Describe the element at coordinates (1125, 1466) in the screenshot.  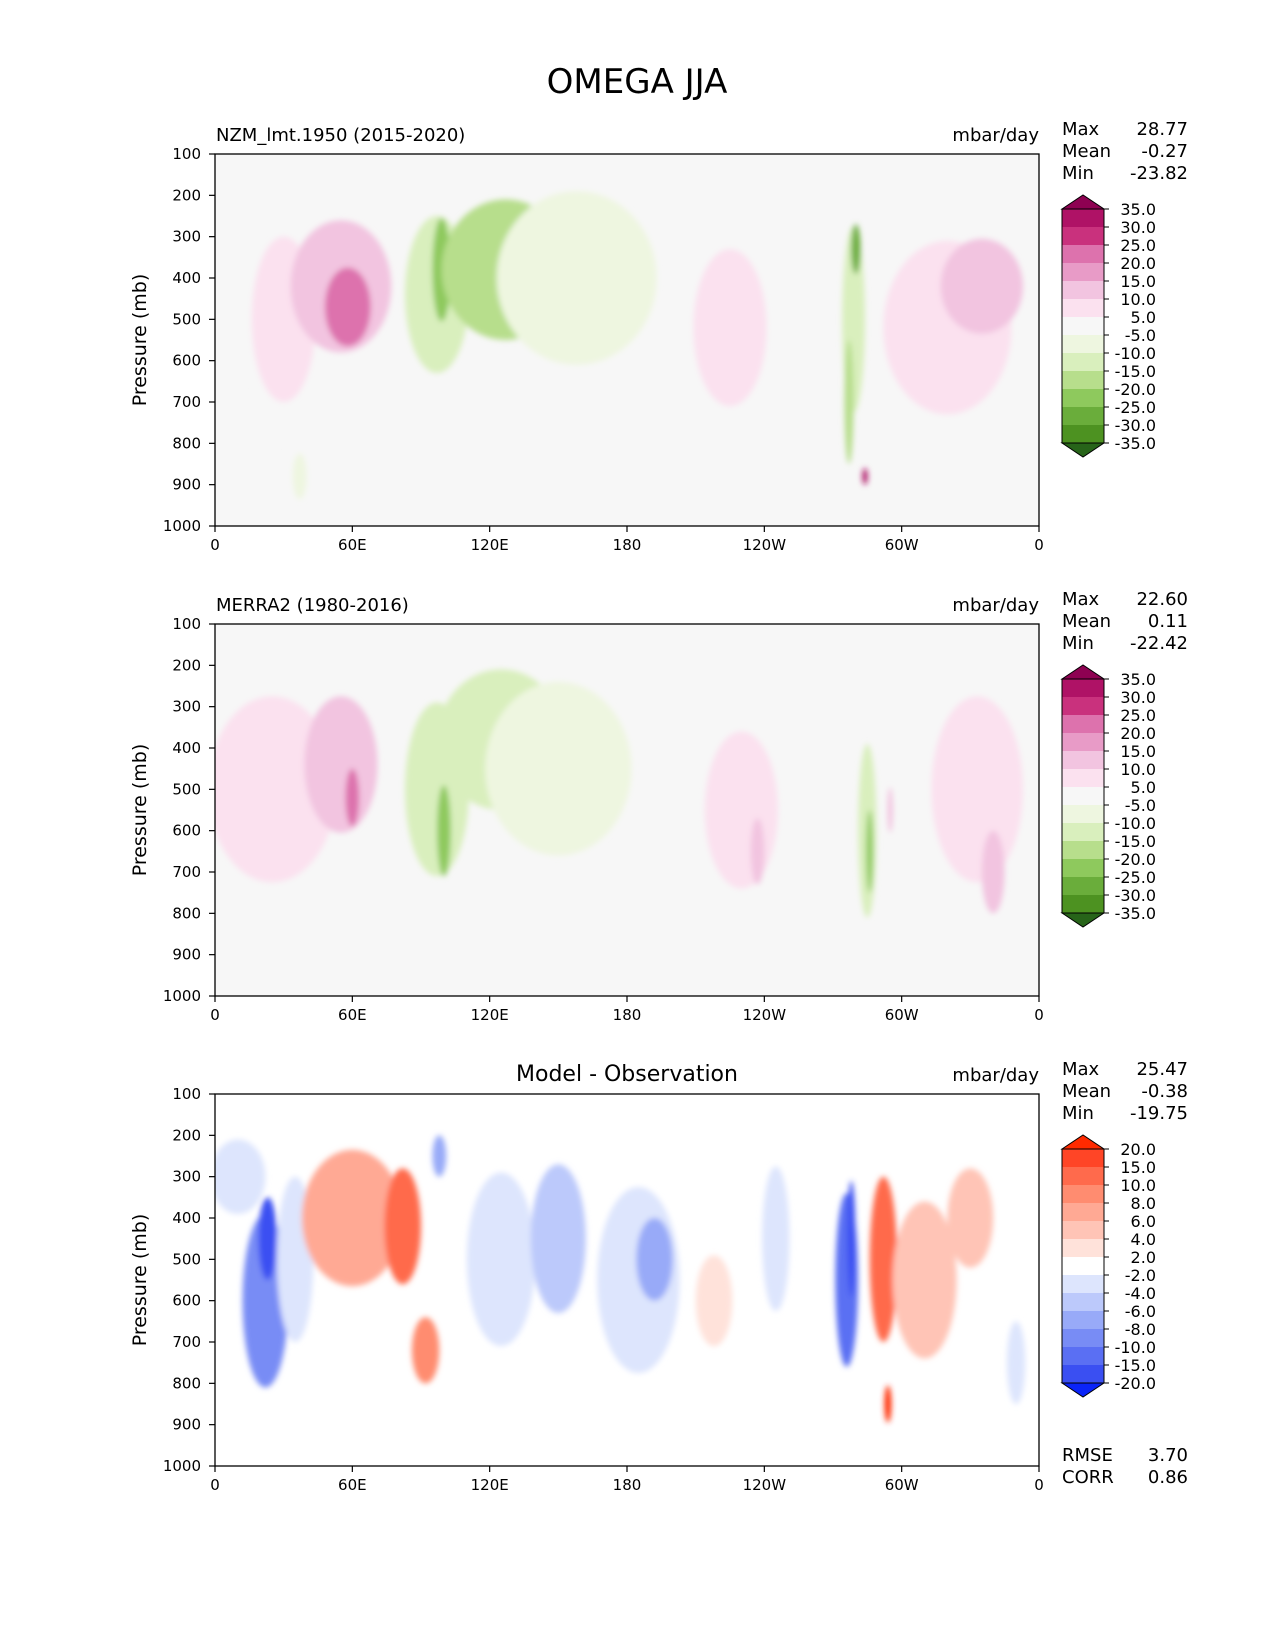
I see `metrics-block: RMSE 3.70 CORR 0.86` at that location.